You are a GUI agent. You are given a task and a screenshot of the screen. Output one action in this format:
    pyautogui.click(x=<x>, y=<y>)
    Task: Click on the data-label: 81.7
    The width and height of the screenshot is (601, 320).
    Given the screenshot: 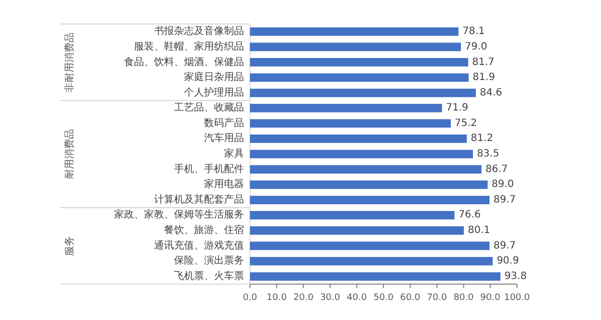 What is the action you would take?
    pyautogui.click(x=483, y=62)
    